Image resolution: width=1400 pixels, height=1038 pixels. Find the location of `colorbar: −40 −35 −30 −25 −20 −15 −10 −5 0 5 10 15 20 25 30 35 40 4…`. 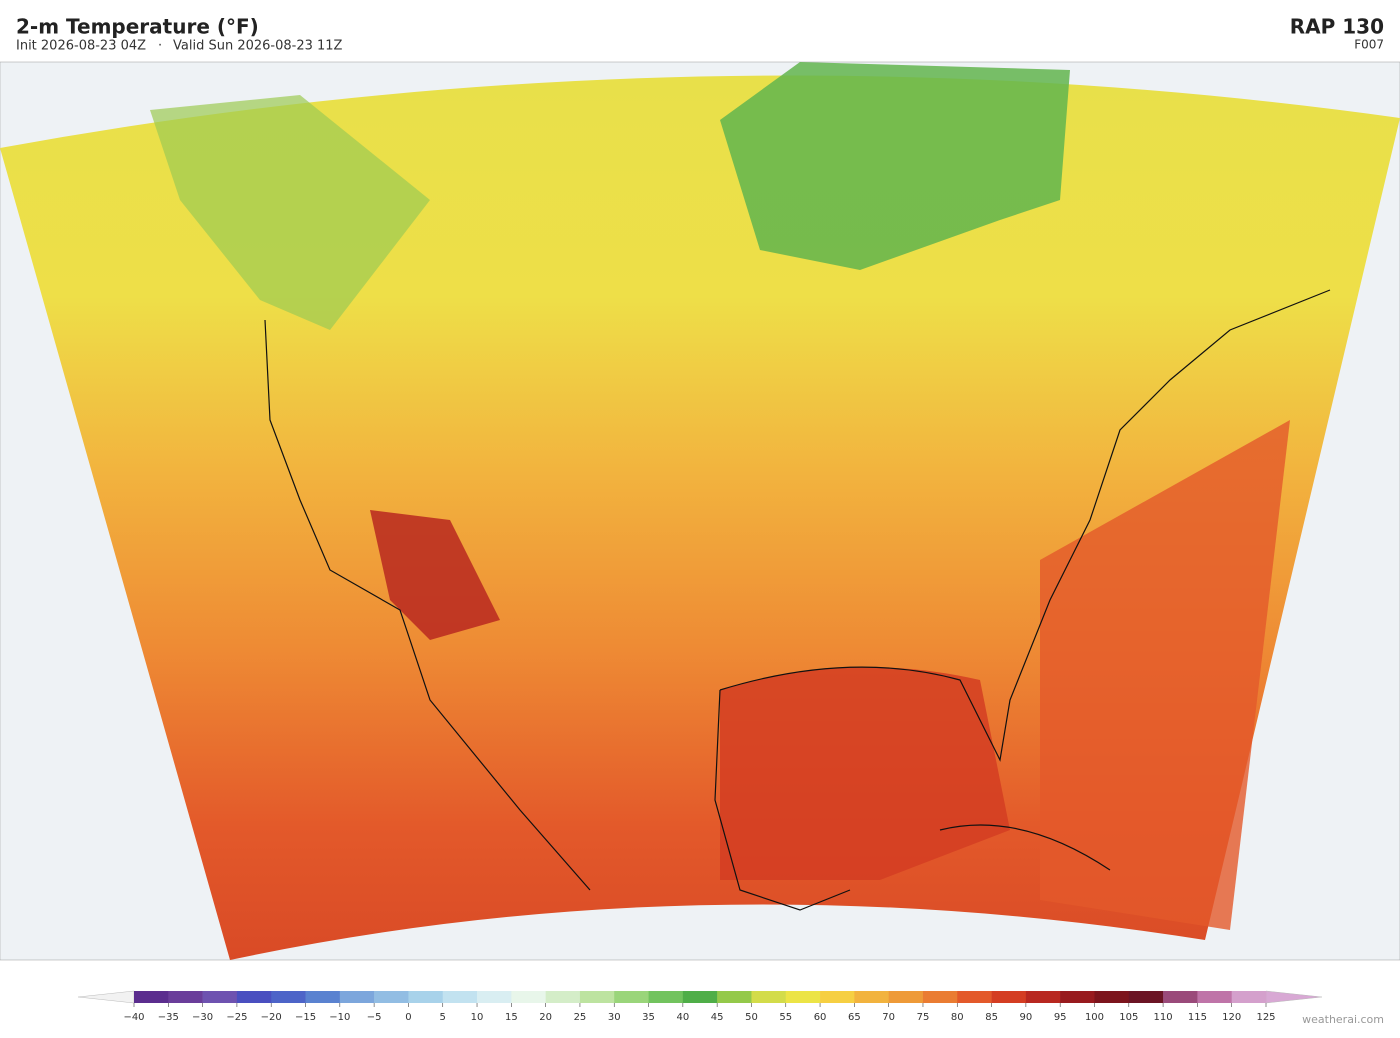

colorbar: −40 −35 −30 −25 −20 −15 −10 −5 0 5 10 15 20 25 30 35 40 4… is located at coordinates (700, 1006).